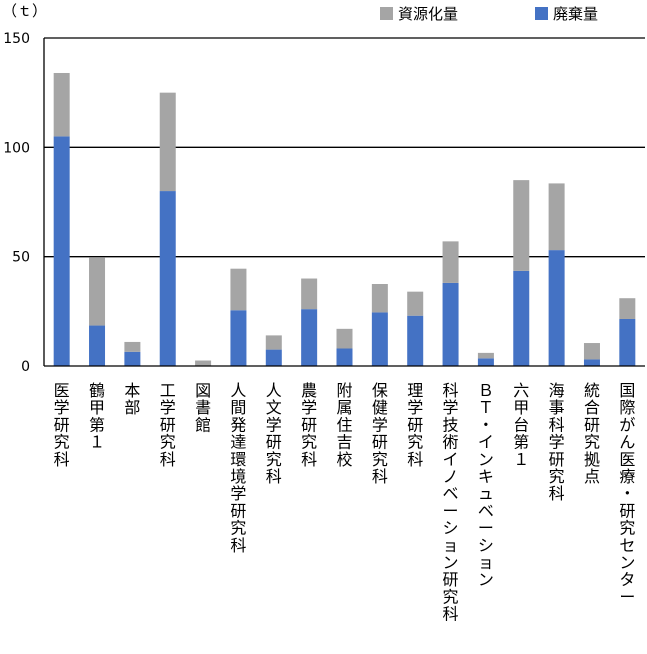 The width and height of the screenshot is (647, 654). Describe the element at coordinates (541, 13) in the screenshot. I see `legend-swatch-waste` at that location.